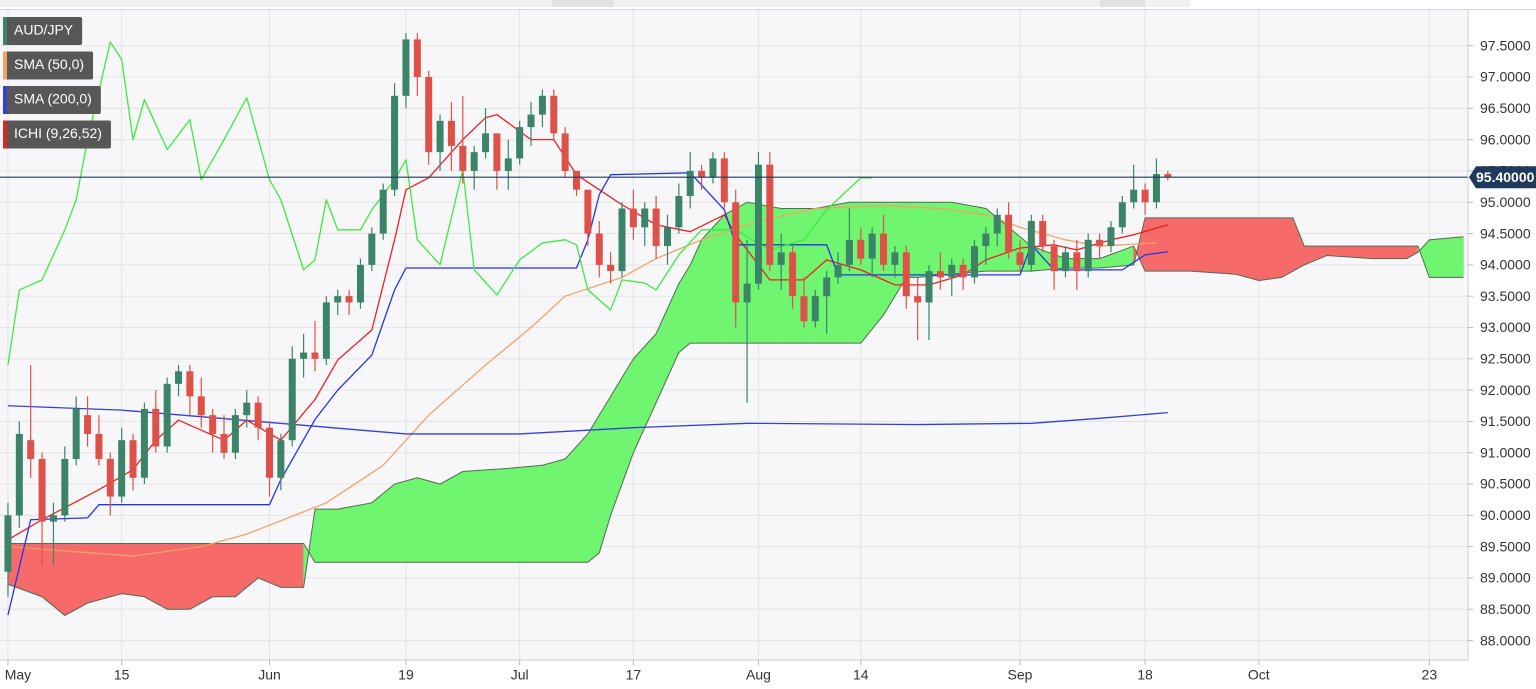 This screenshot has height=689, width=1536. What do you see at coordinates (1505, 202) in the screenshot?
I see `y-tick-label: 95.0000` at bounding box center [1505, 202].